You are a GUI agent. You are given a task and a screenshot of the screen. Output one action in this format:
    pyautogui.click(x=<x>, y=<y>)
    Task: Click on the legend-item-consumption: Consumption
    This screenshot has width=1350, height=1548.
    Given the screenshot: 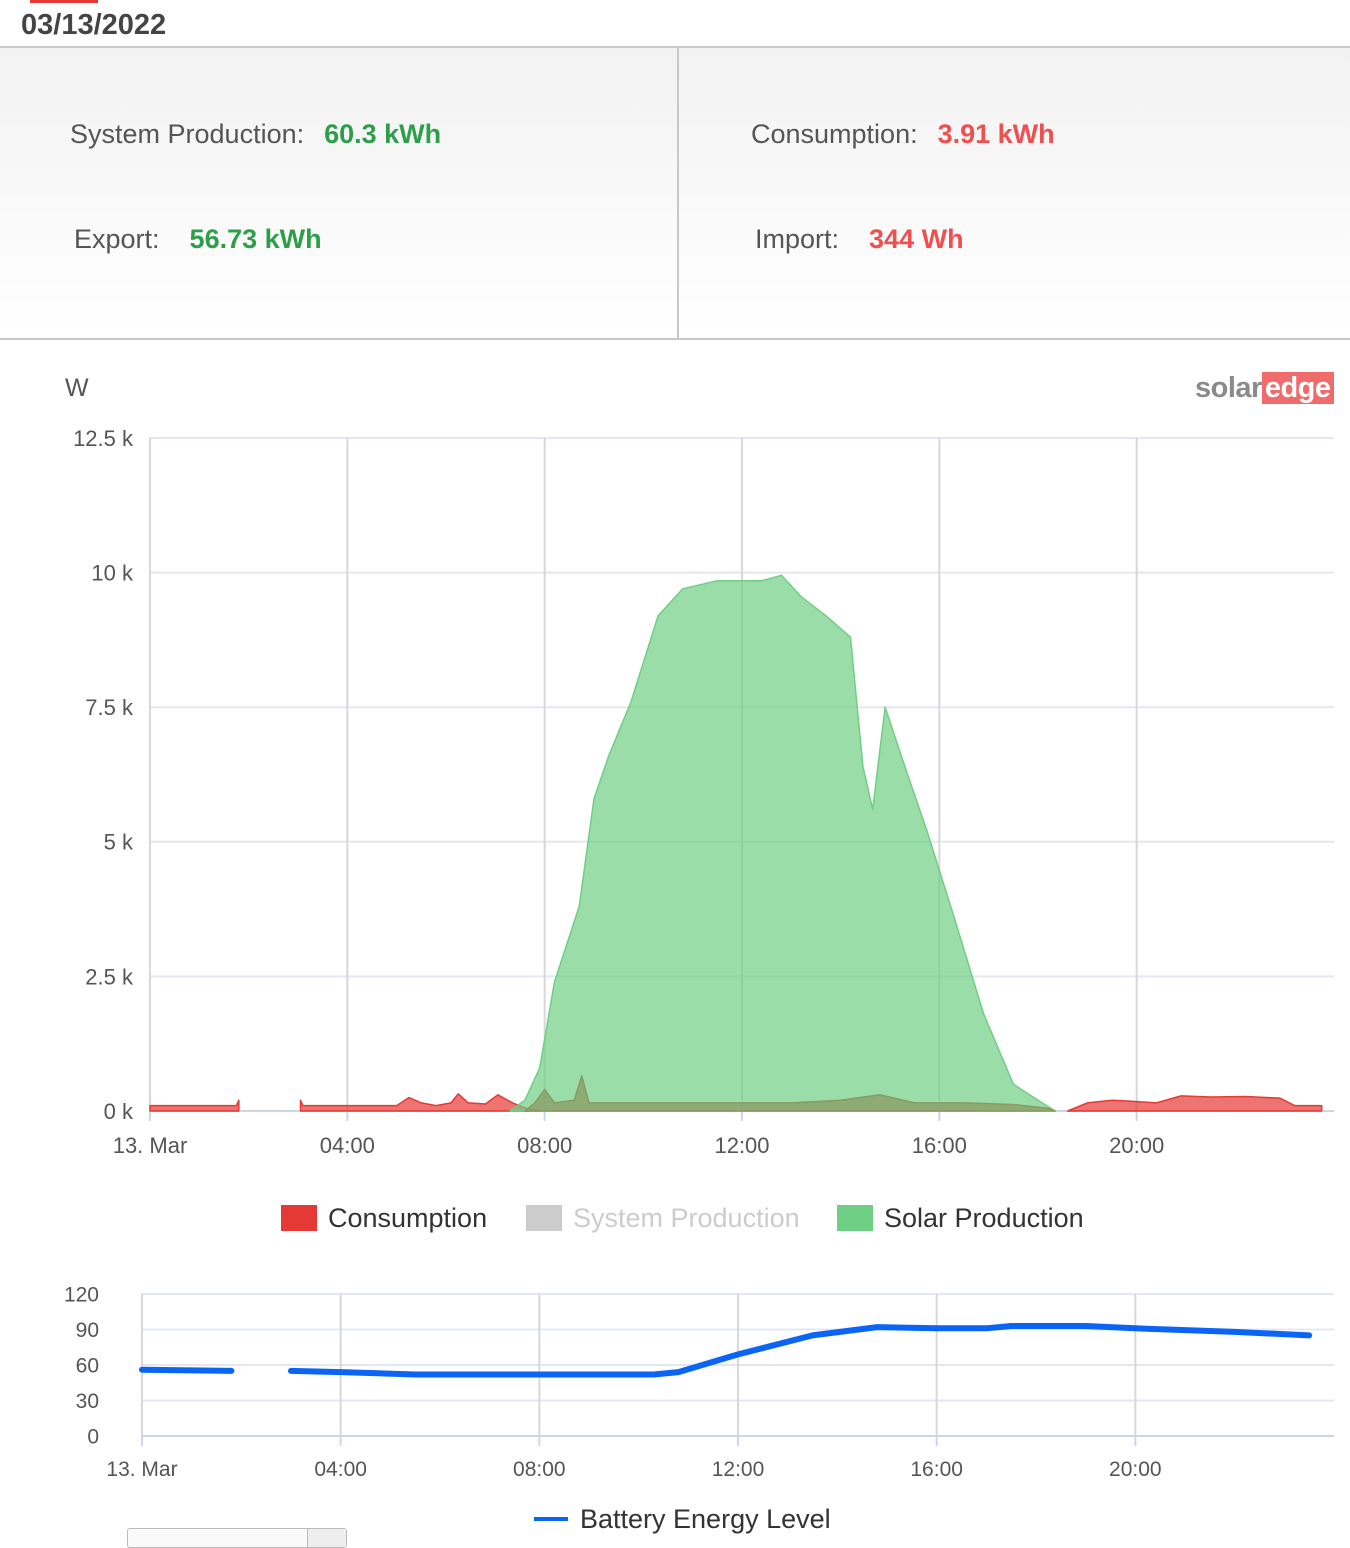 What is the action you would take?
    pyautogui.click(x=384, y=1218)
    